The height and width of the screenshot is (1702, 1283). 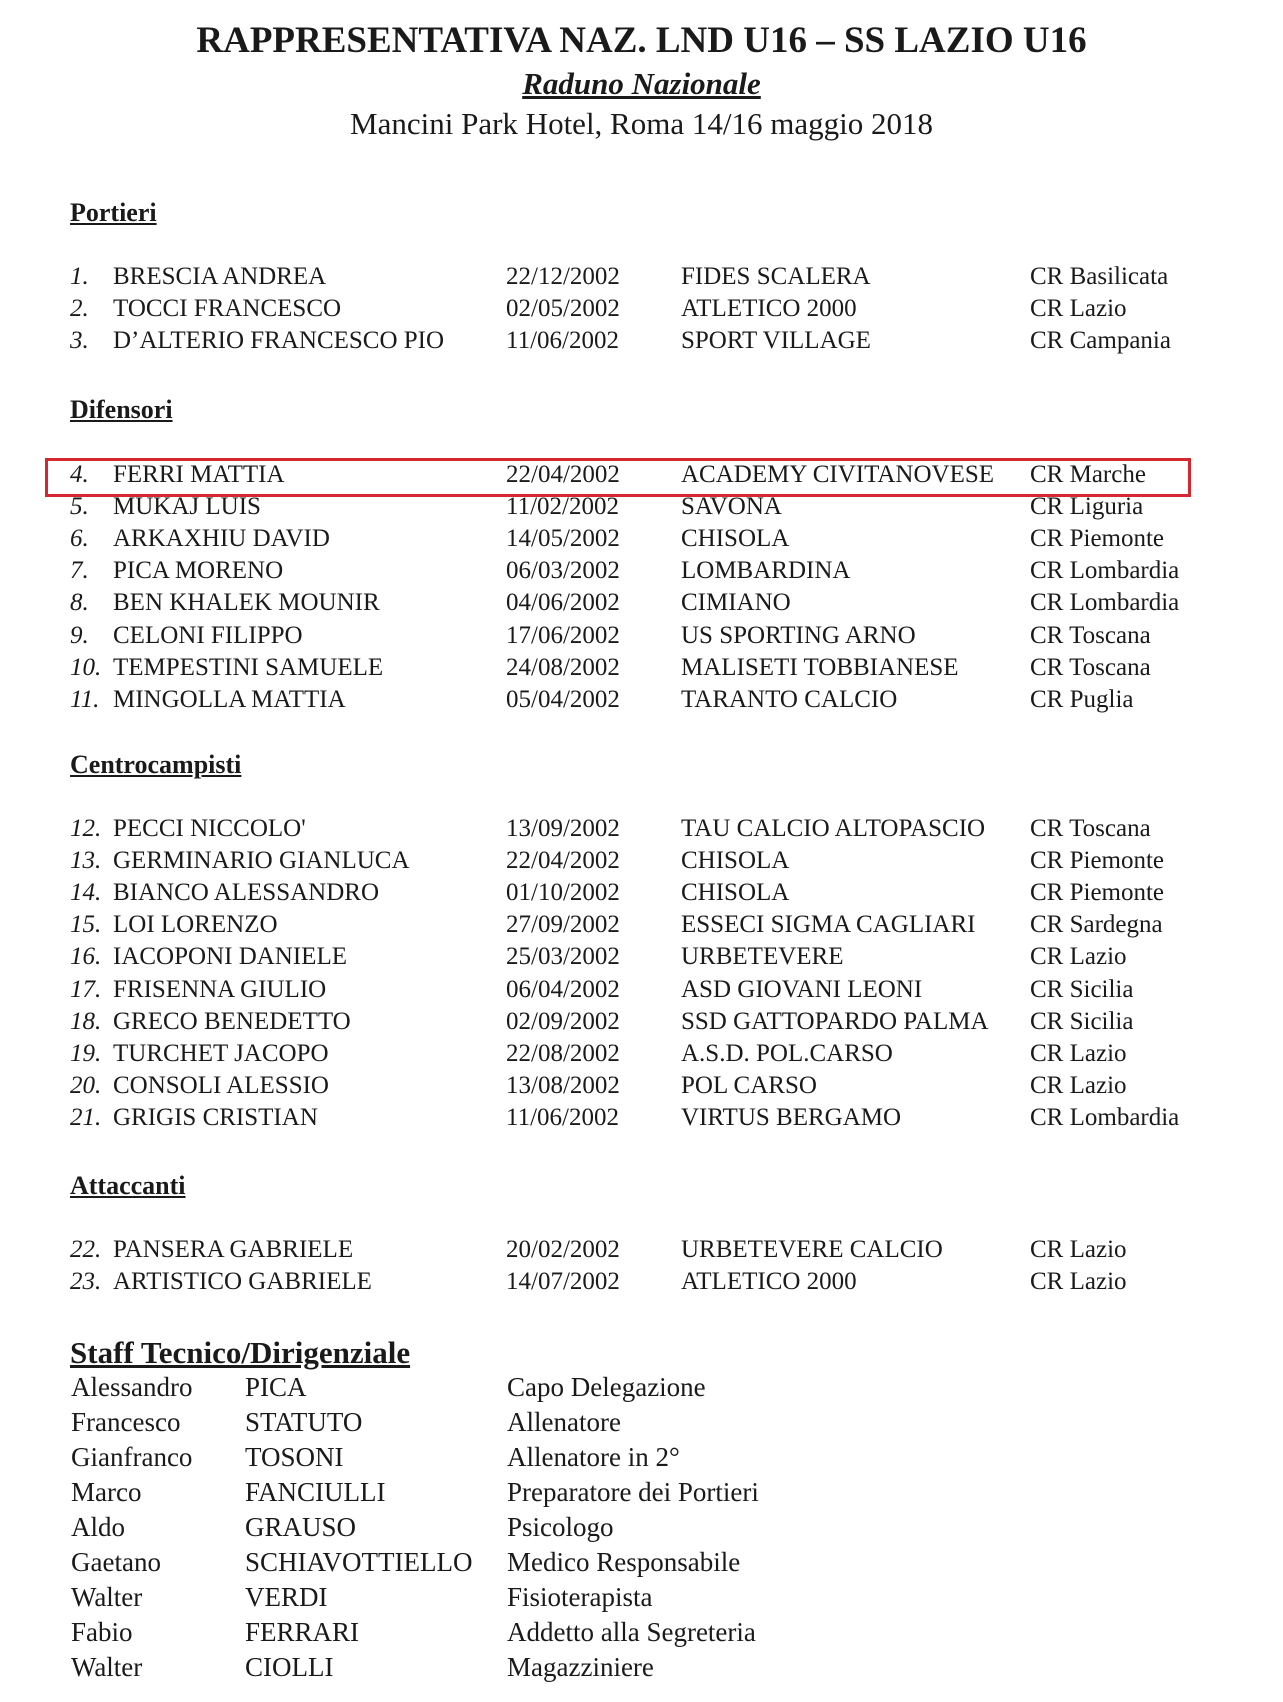 I want to click on player-dob: 13/09/2002, so click(x=563, y=828).